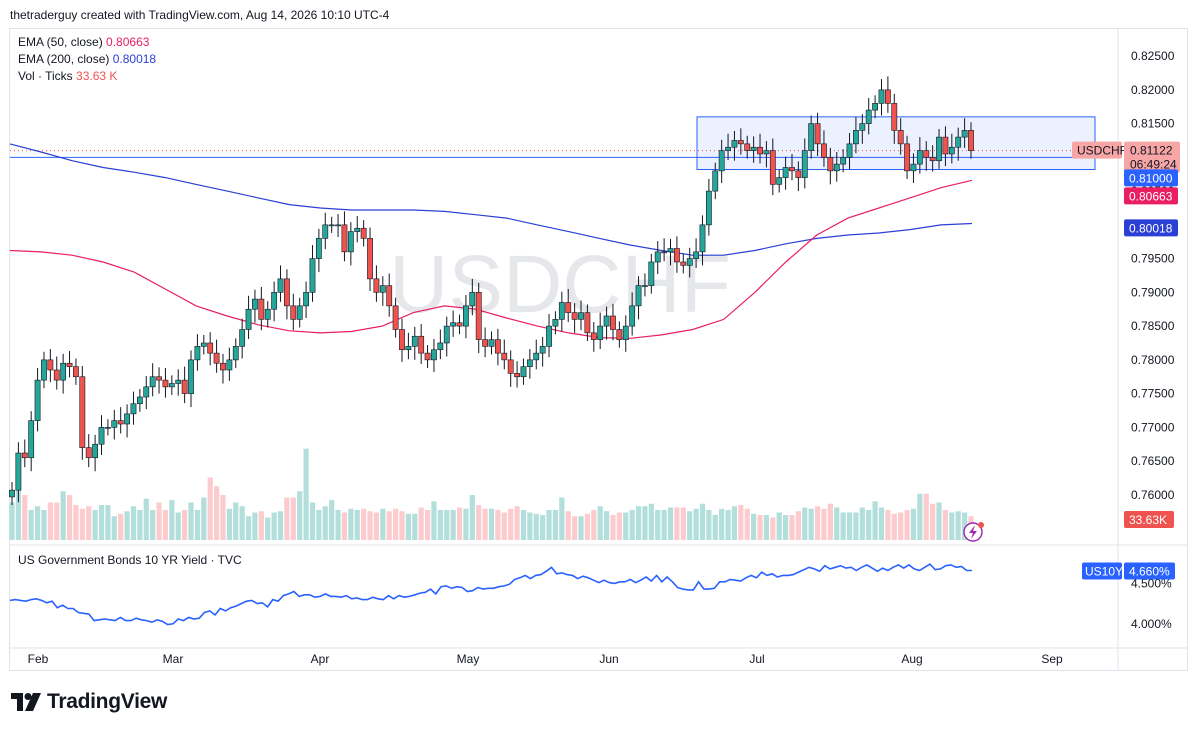 The height and width of the screenshot is (732, 1198). I want to click on price-tick-label: 0.78000, so click(1153, 360).